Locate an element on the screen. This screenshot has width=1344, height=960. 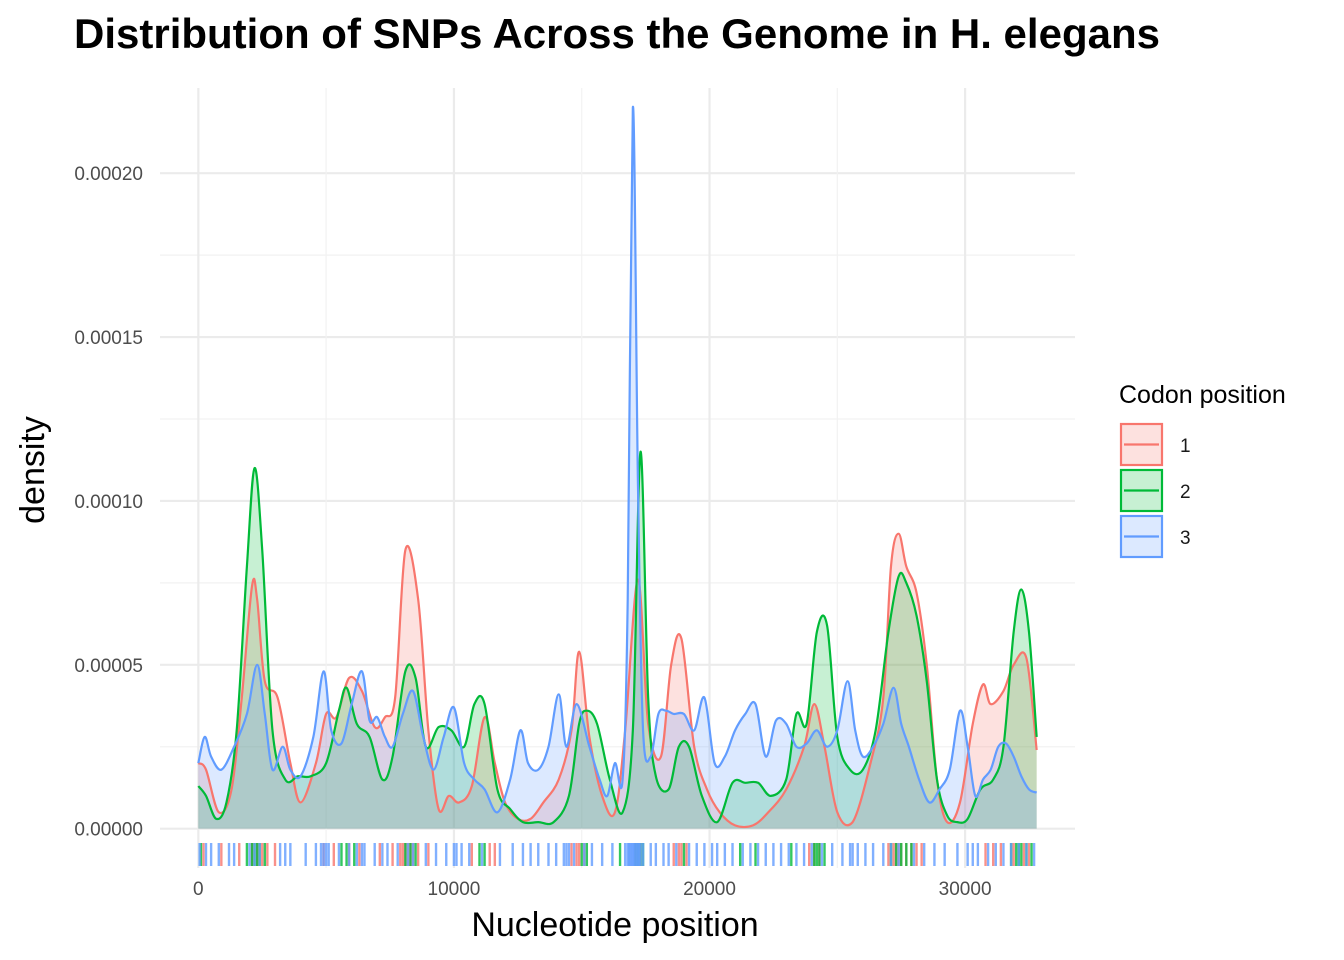
legend-title: Codon position is located at coordinates (1202, 395).